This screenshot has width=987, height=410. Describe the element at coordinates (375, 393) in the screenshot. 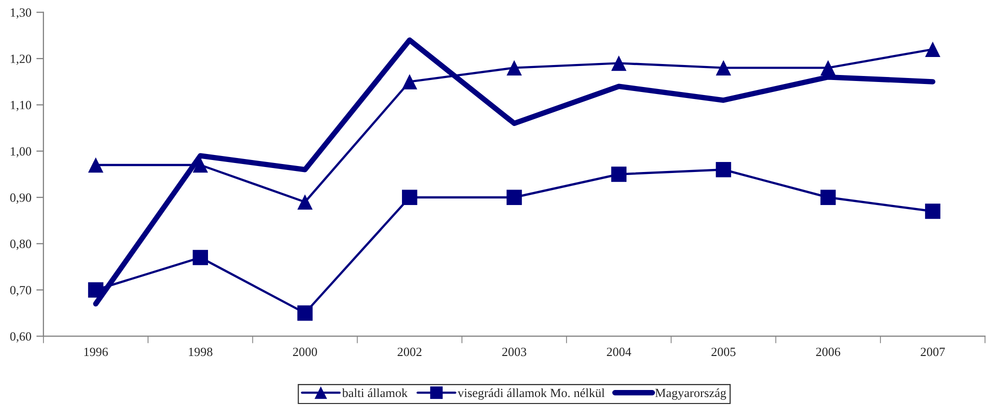

I see `legend-label: balti államok` at that location.